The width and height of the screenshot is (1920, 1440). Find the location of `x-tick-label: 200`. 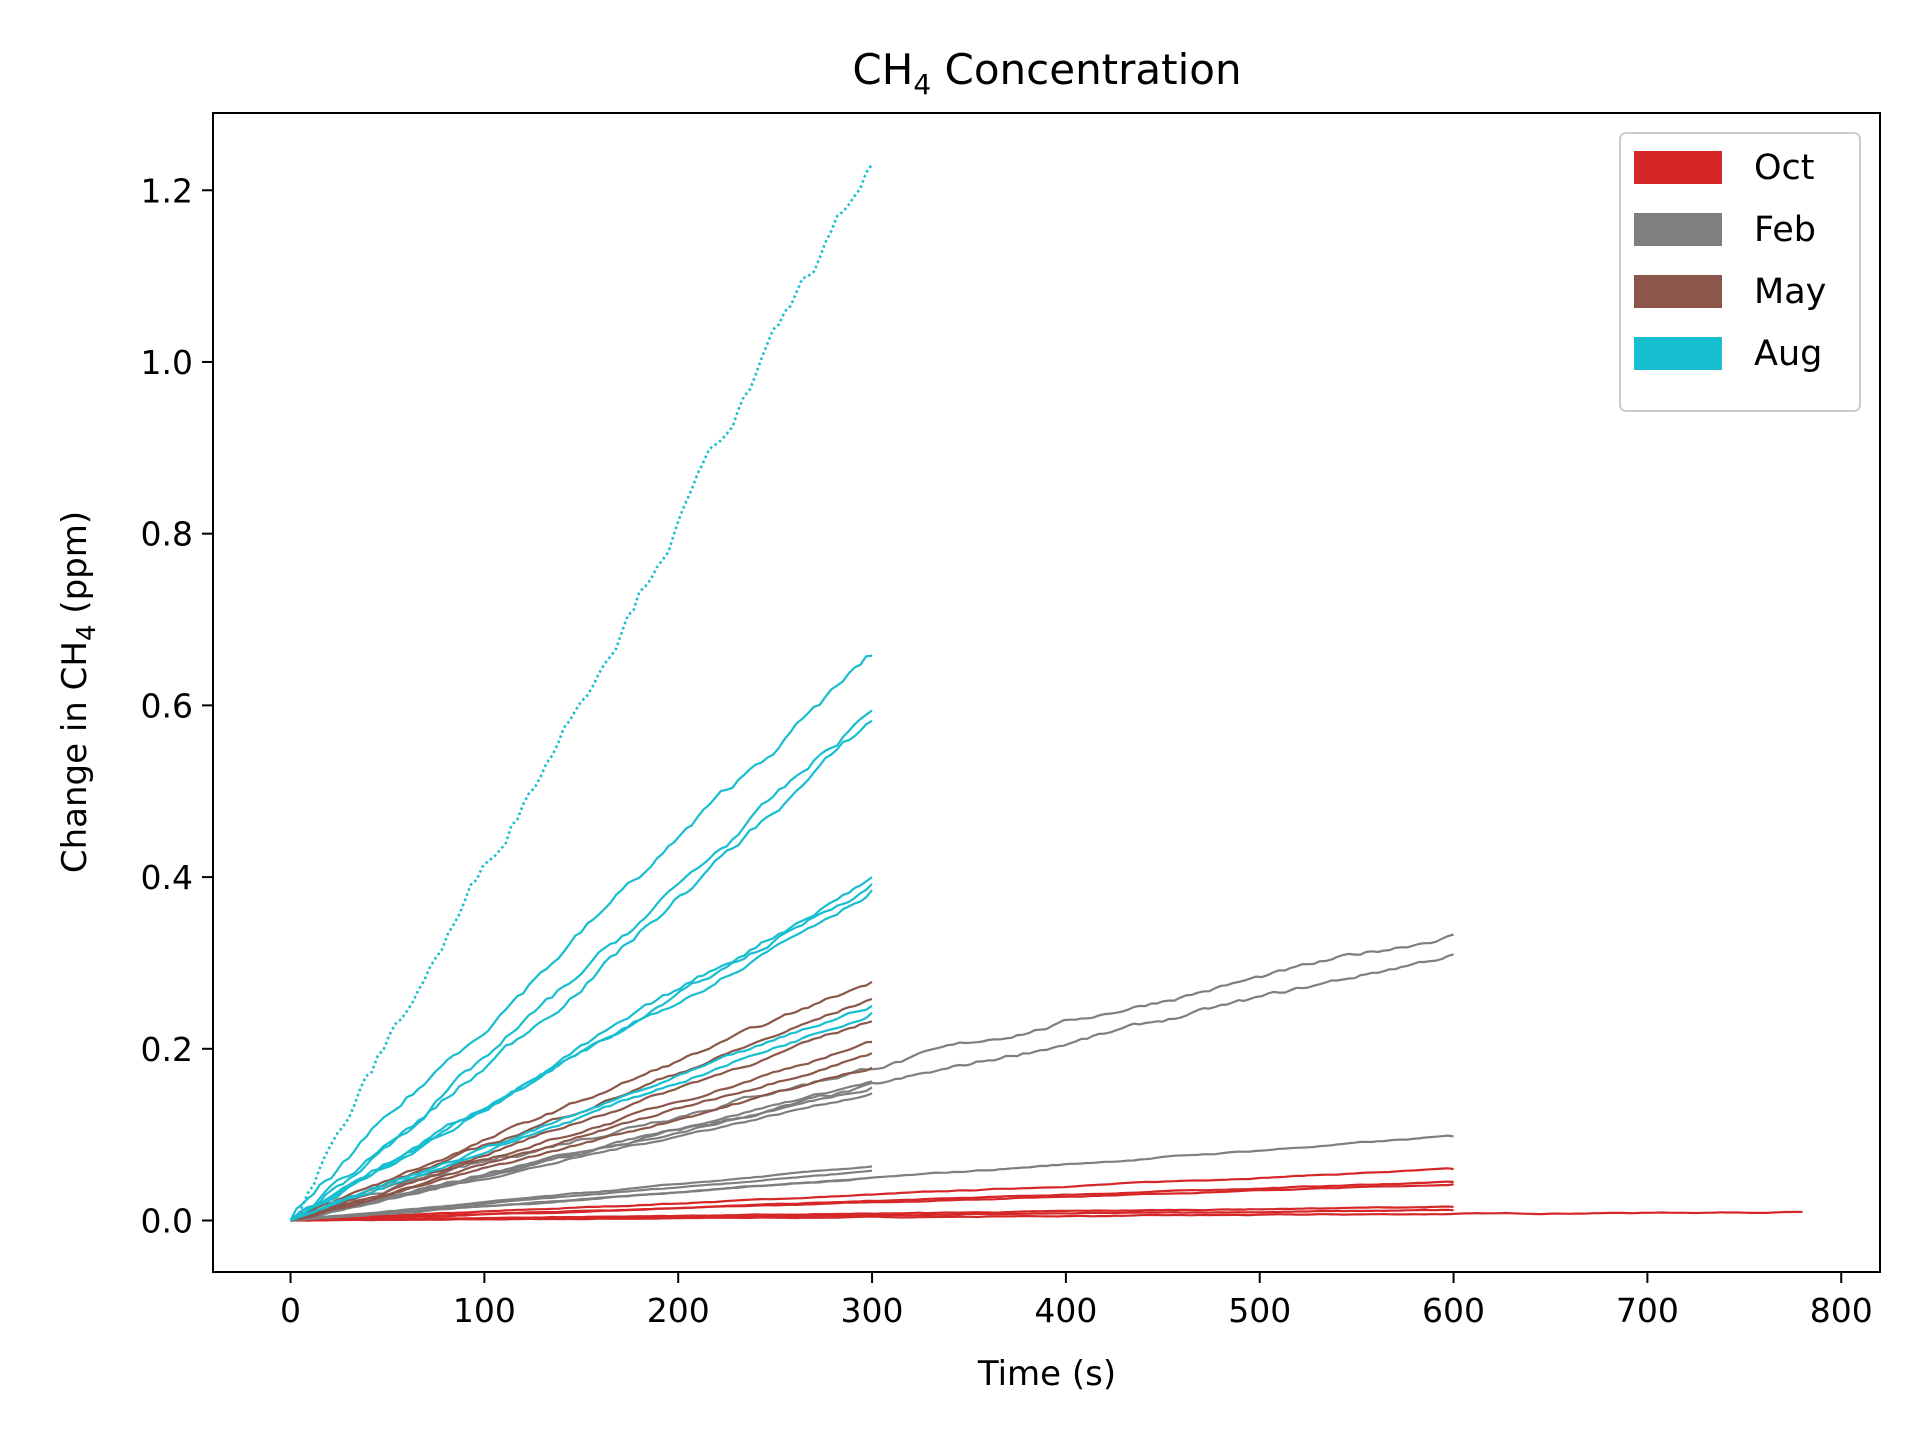

x-tick-label: 200 is located at coordinates (678, 1310).